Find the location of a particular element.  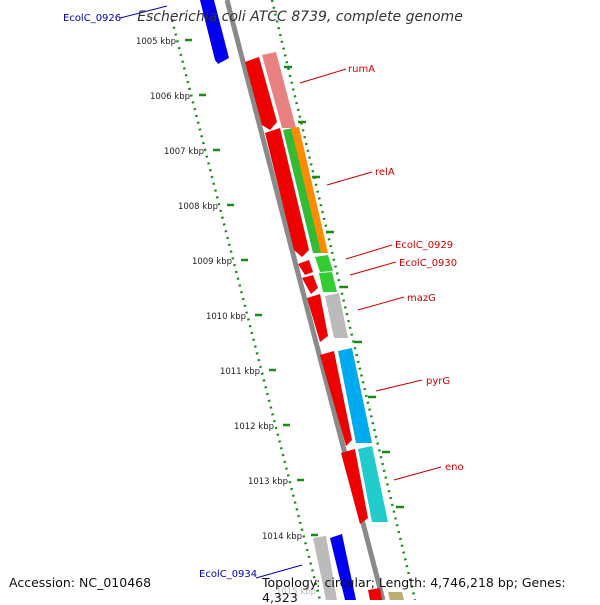

ruler-label: 1010 kbp is located at coordinates (226, 317).